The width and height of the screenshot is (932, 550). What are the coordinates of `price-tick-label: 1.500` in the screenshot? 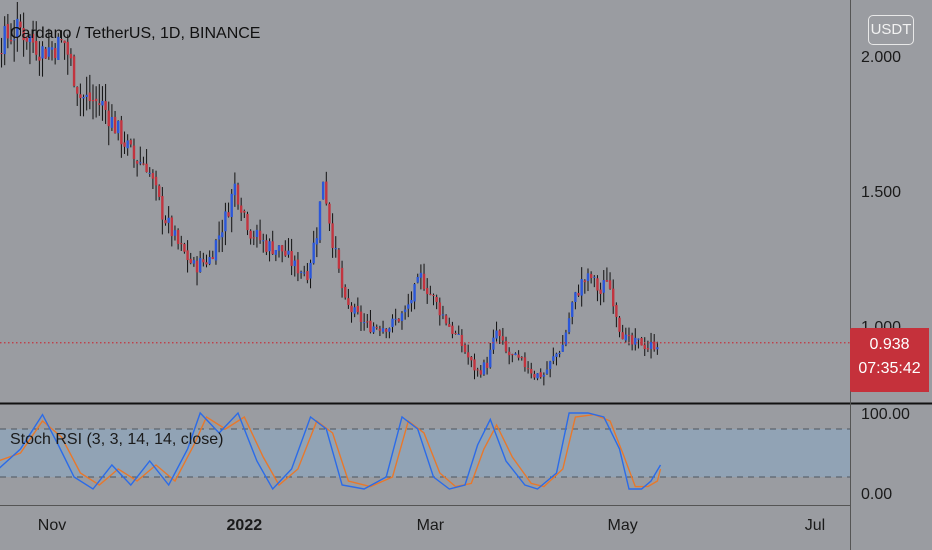 It's located at (881, 192).